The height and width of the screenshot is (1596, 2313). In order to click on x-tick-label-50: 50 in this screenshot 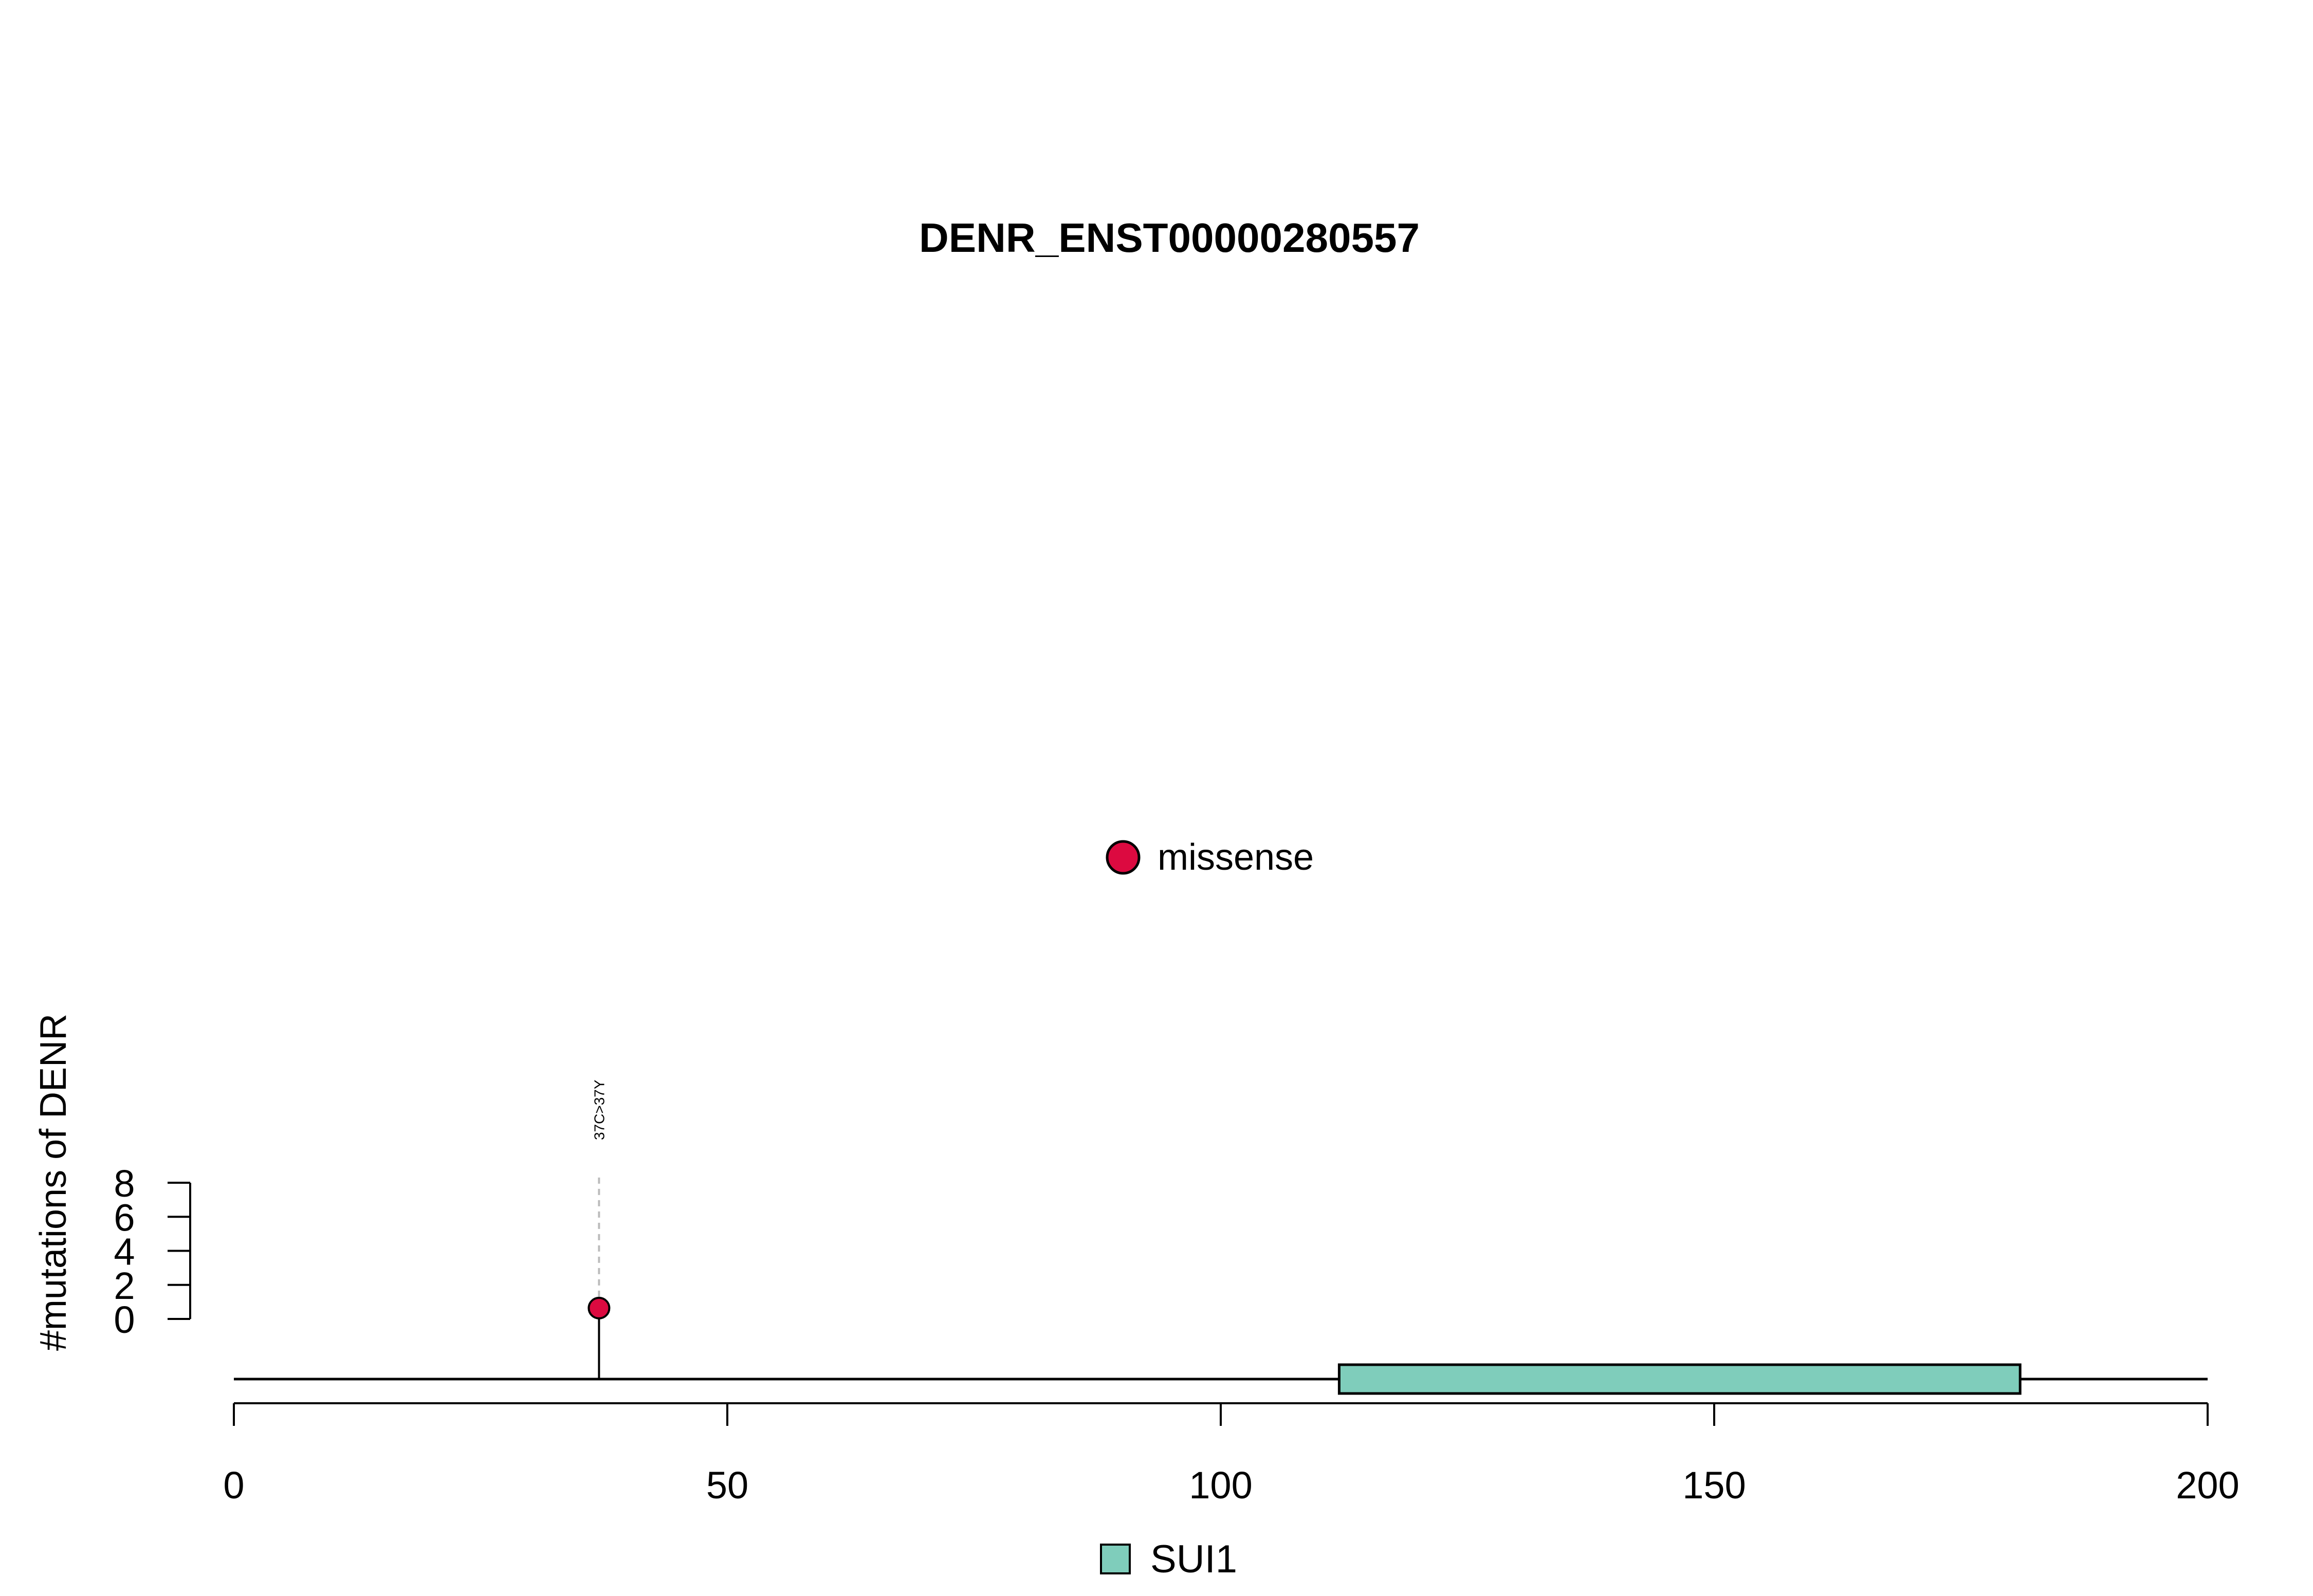, I will do `click(727, 1485)`.